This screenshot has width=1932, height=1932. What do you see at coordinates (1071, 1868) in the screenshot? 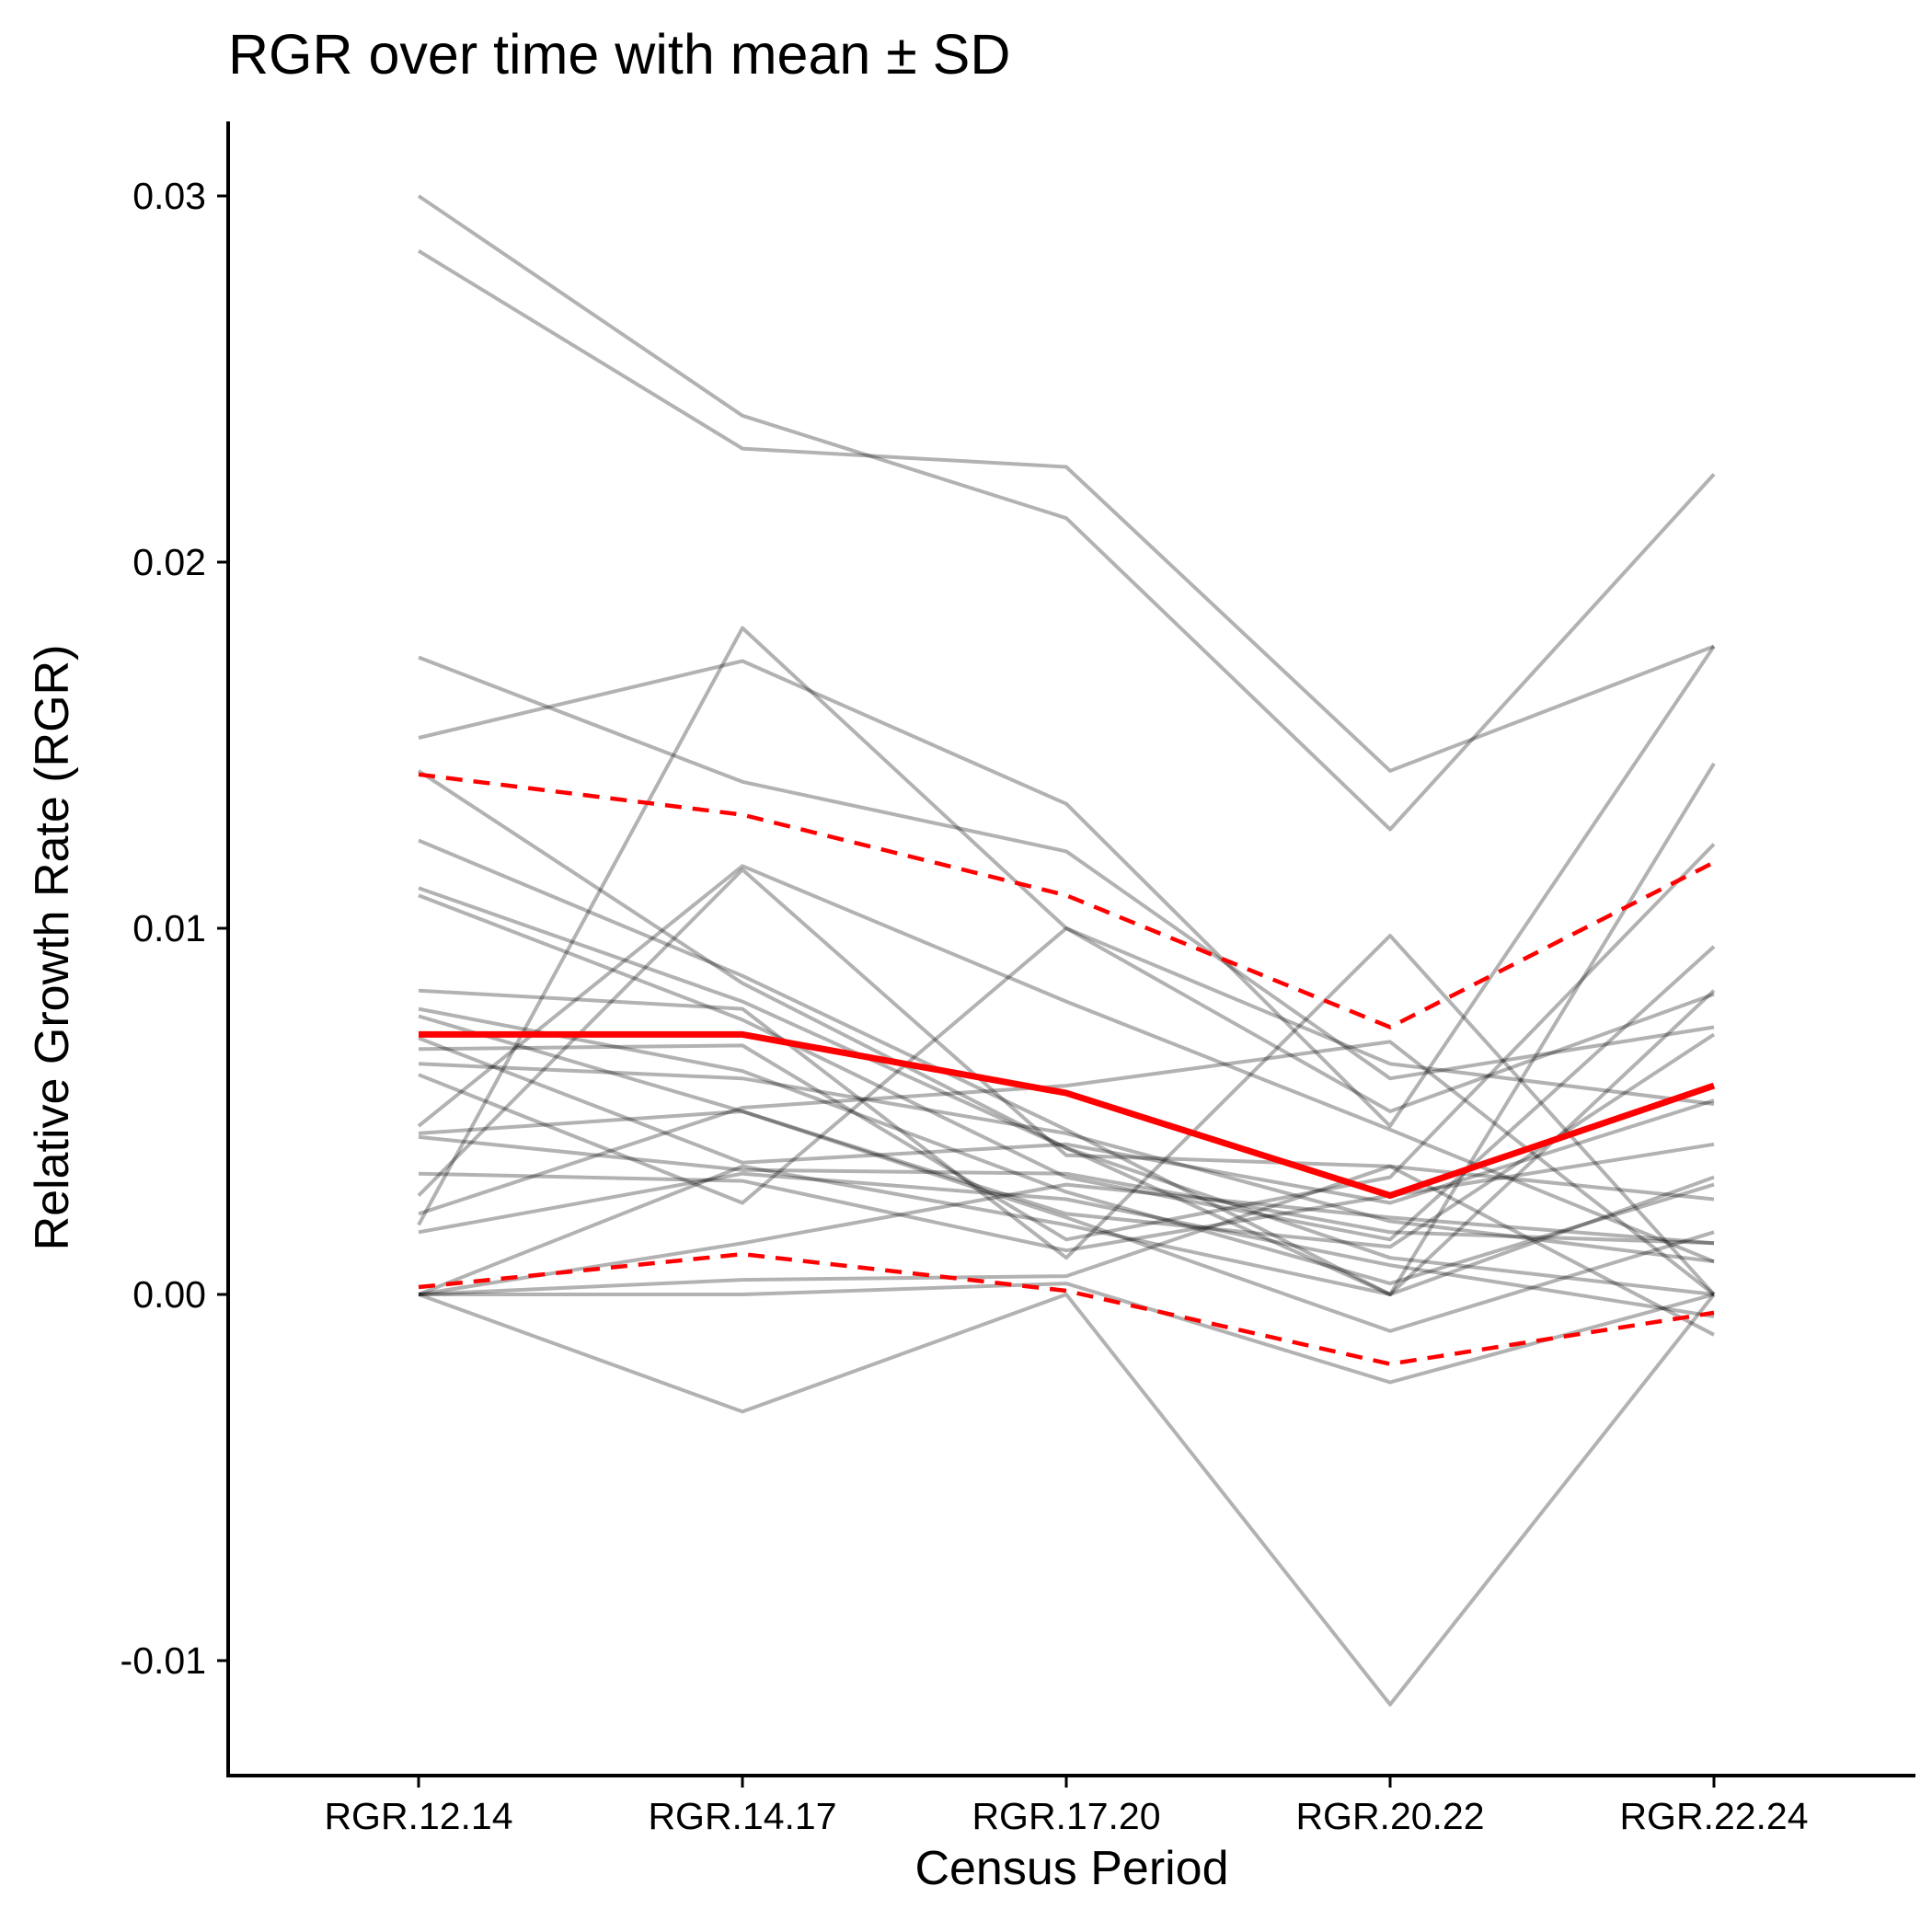
I see `x-axis-title: Census Period` at bounding box center [1071, 1868].